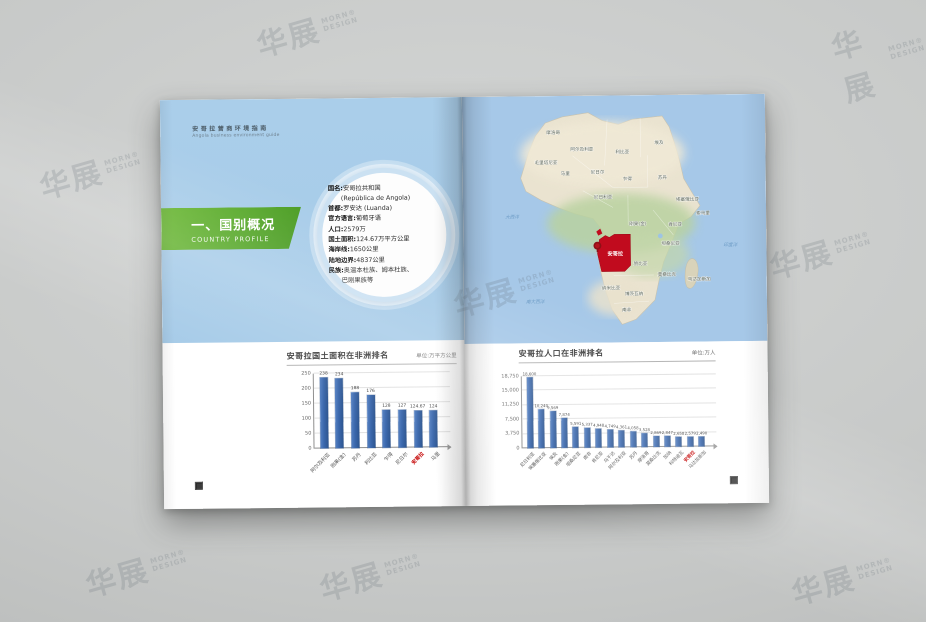  What do you see at coordinates (512, 433) in the screenshot?
I see `y-axis-tick: 3,750` at bounding box center [512, 433].